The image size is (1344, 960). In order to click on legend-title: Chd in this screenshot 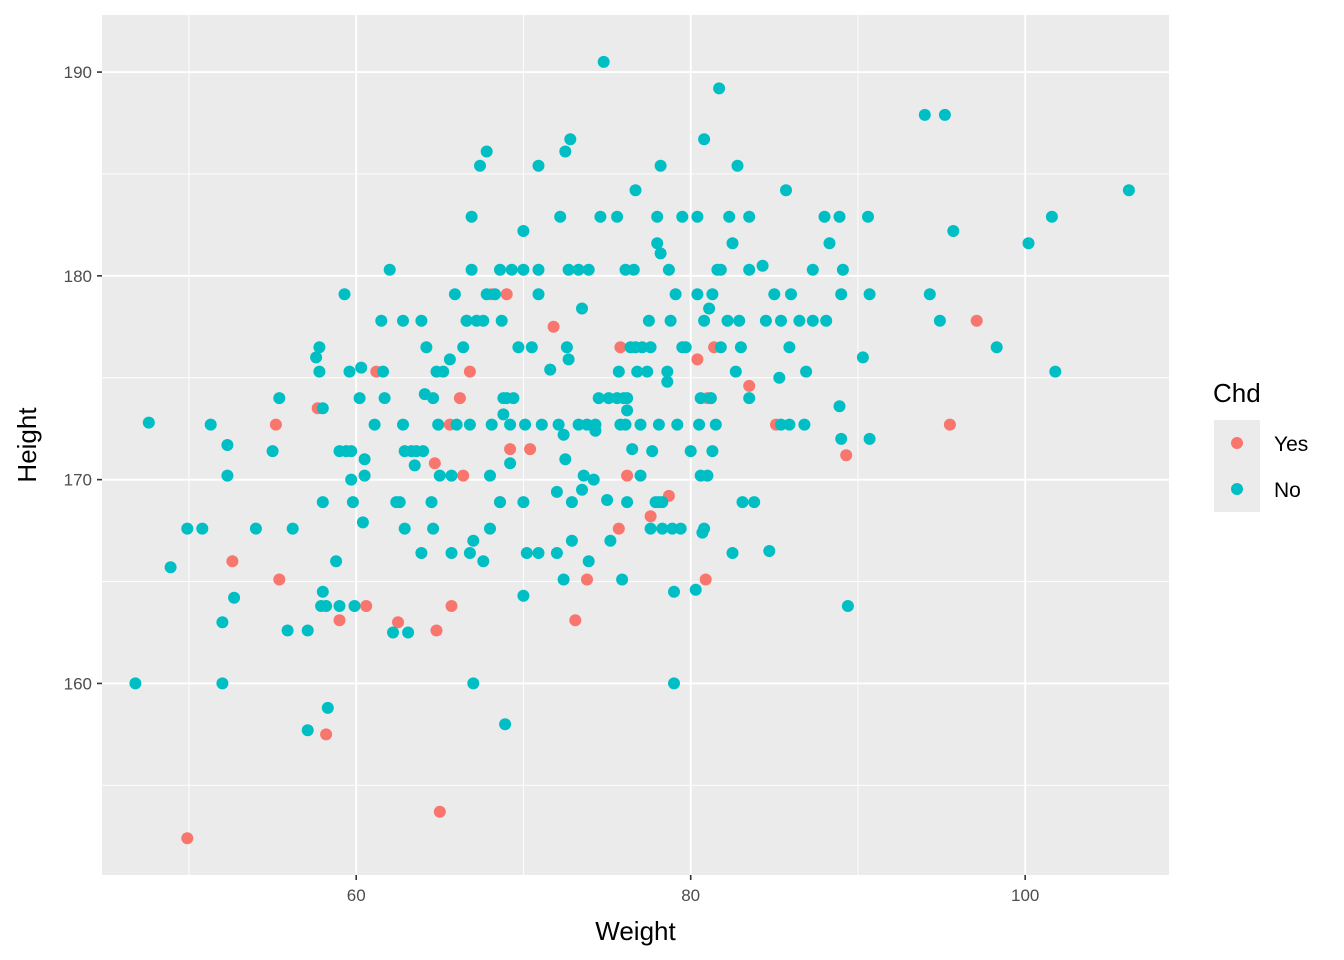, I will do `click(1237, 393)`.